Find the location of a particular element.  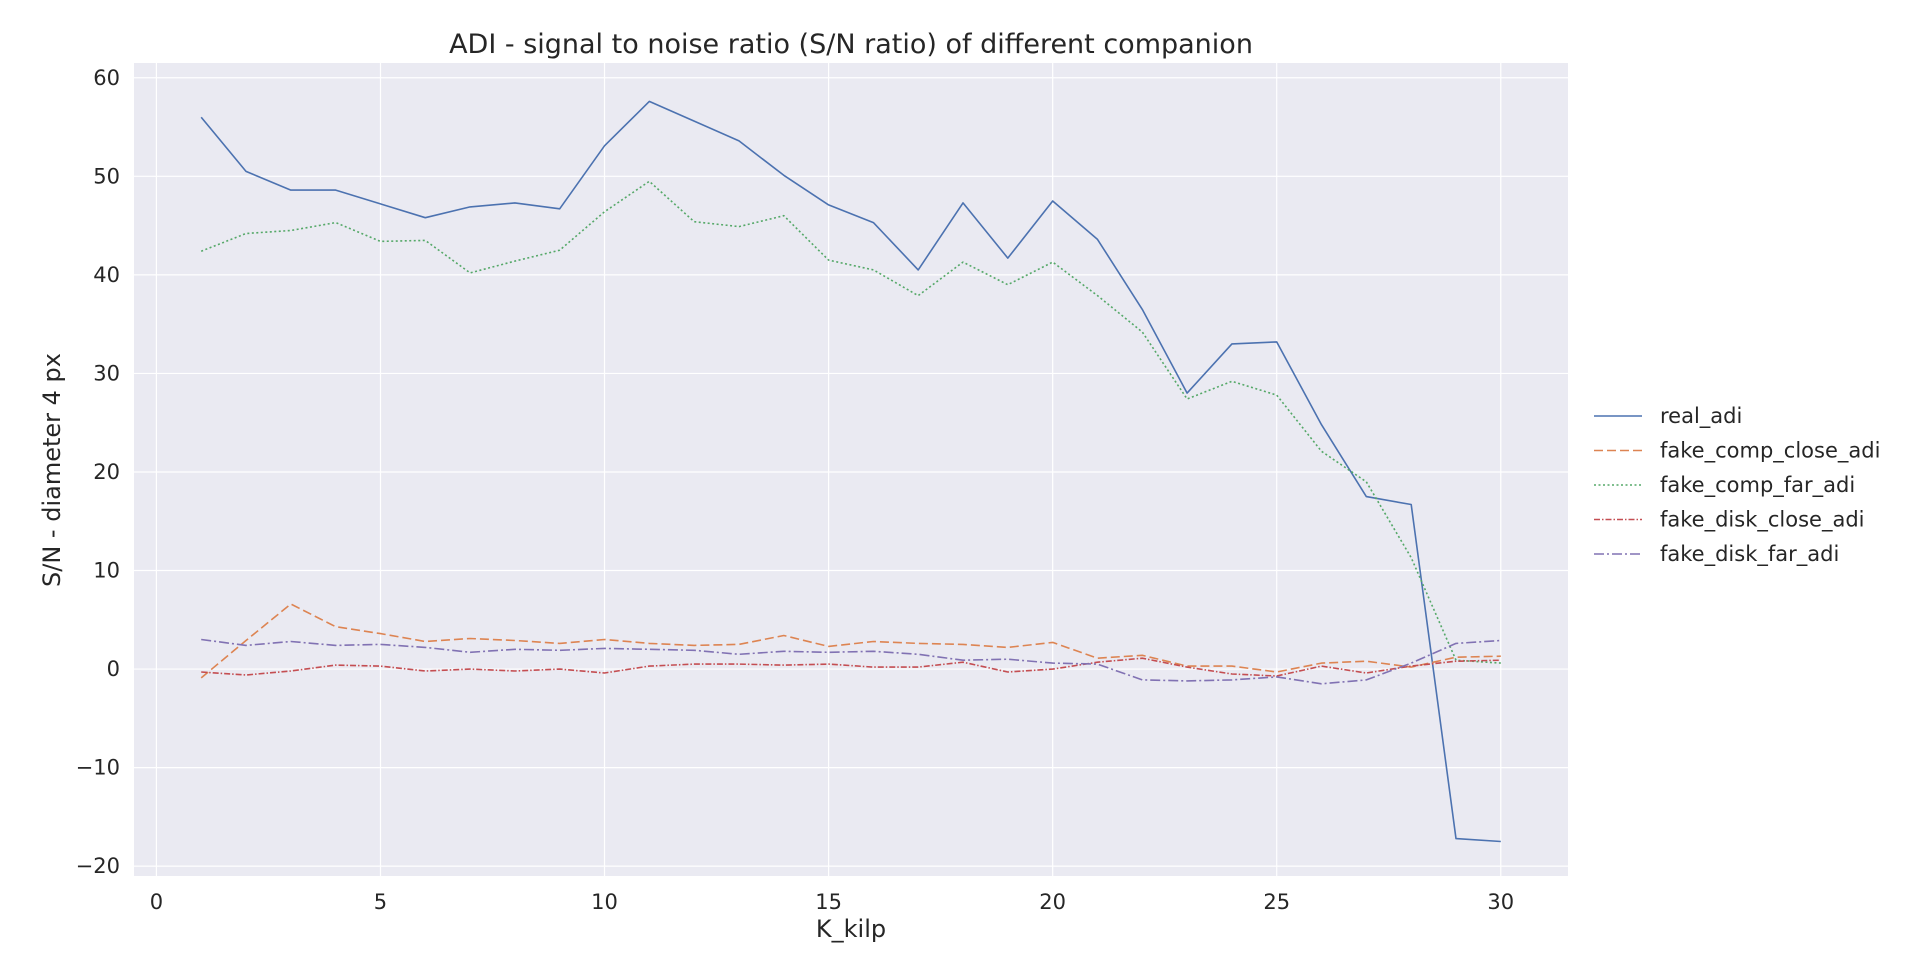

x-tick-label: 30 is located at coordinates (1500, 902).